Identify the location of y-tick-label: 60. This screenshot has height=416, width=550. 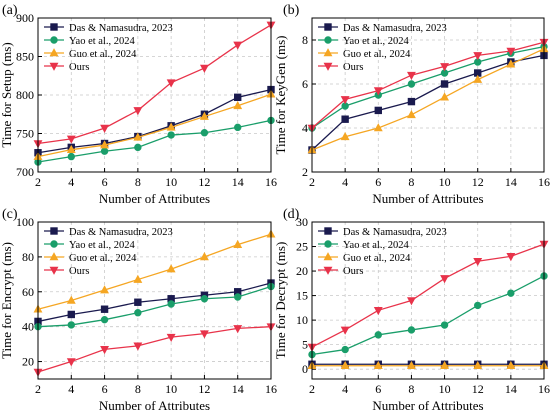
(28, 292).